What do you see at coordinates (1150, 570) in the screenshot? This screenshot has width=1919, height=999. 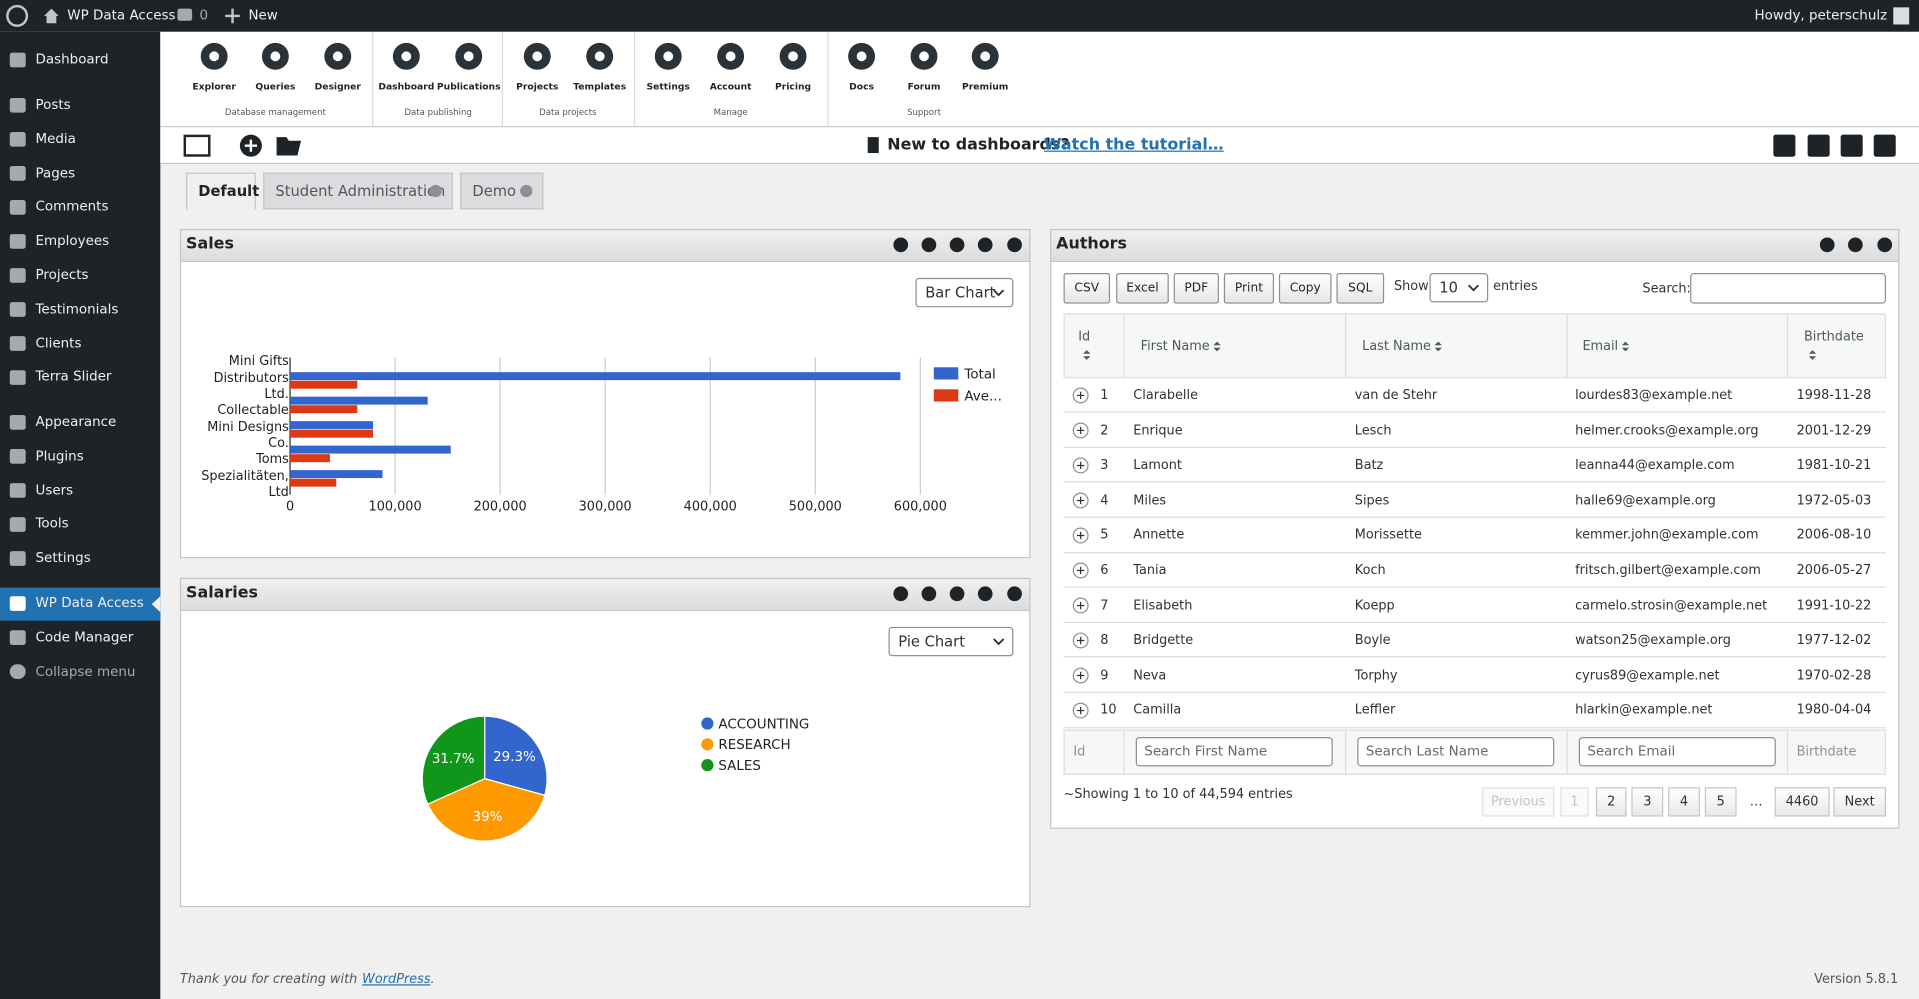 I see `table-cell: Tania` at bounding box center [1150, 570].